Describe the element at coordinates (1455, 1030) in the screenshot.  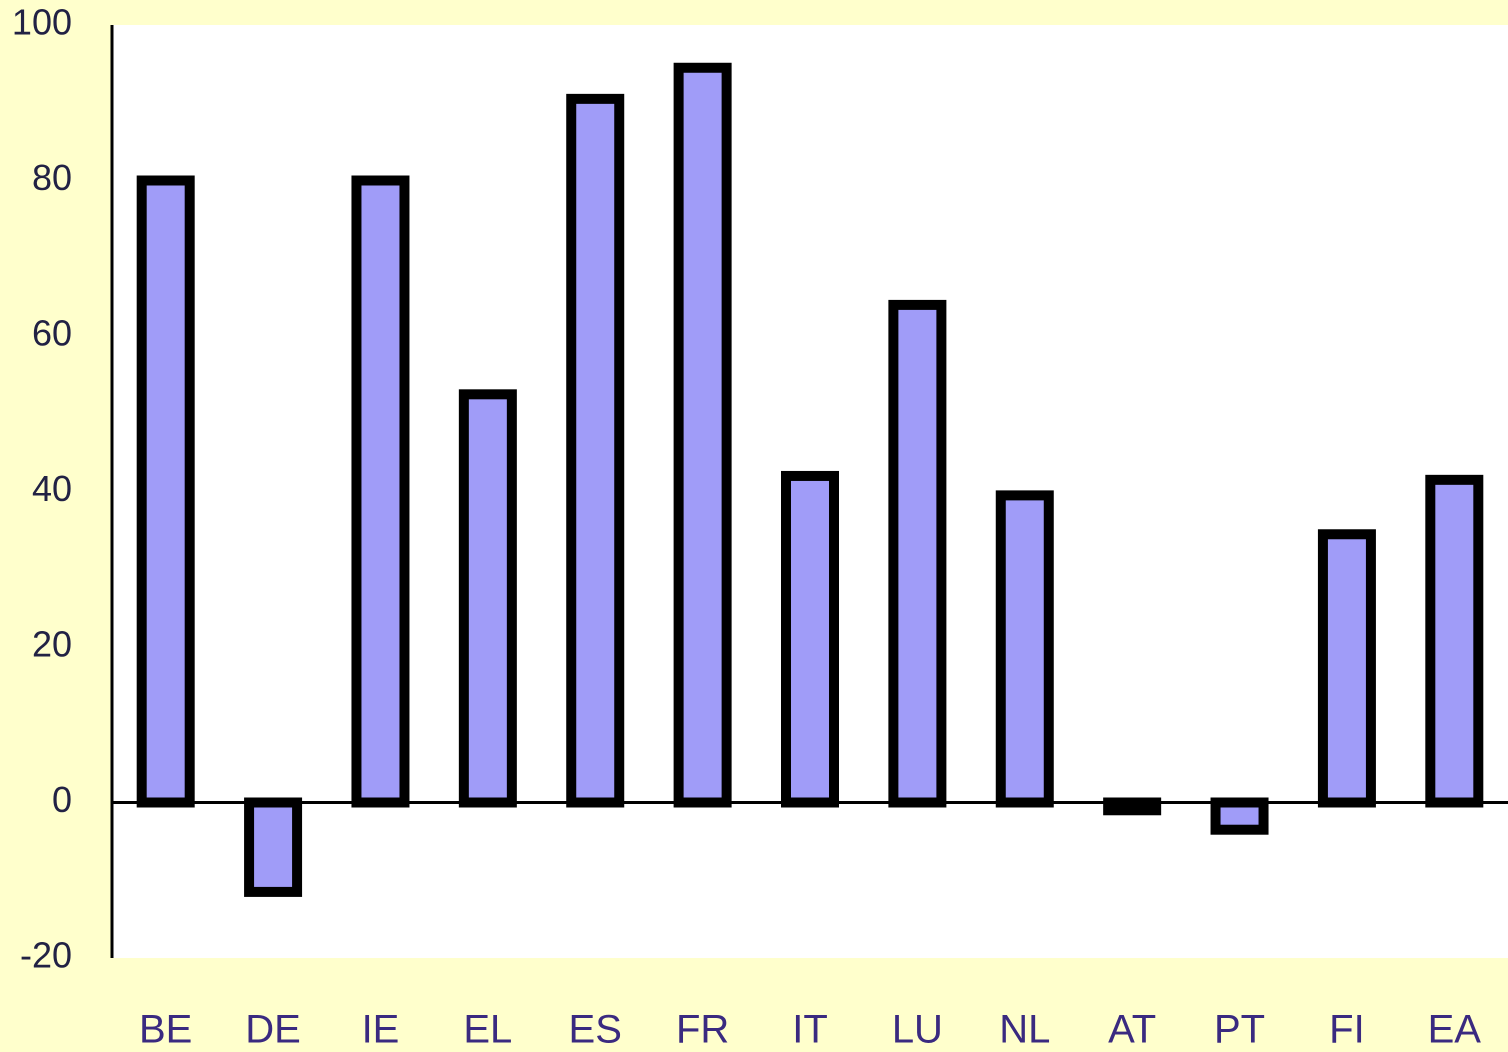
I see `x-tick-label: EA` at that location.